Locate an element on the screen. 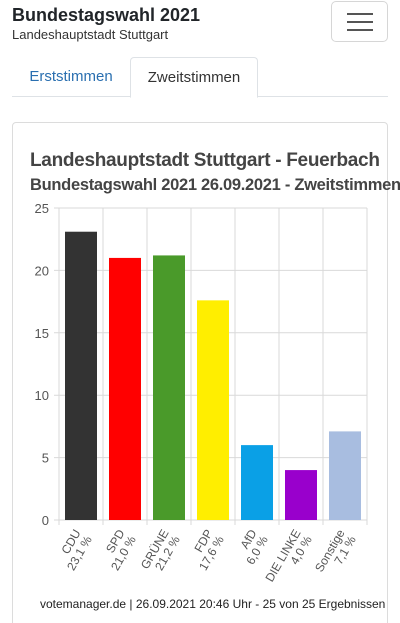  page-subtitle: Landeshauptstadt Stuttgart is located at coordinates (90, 34).